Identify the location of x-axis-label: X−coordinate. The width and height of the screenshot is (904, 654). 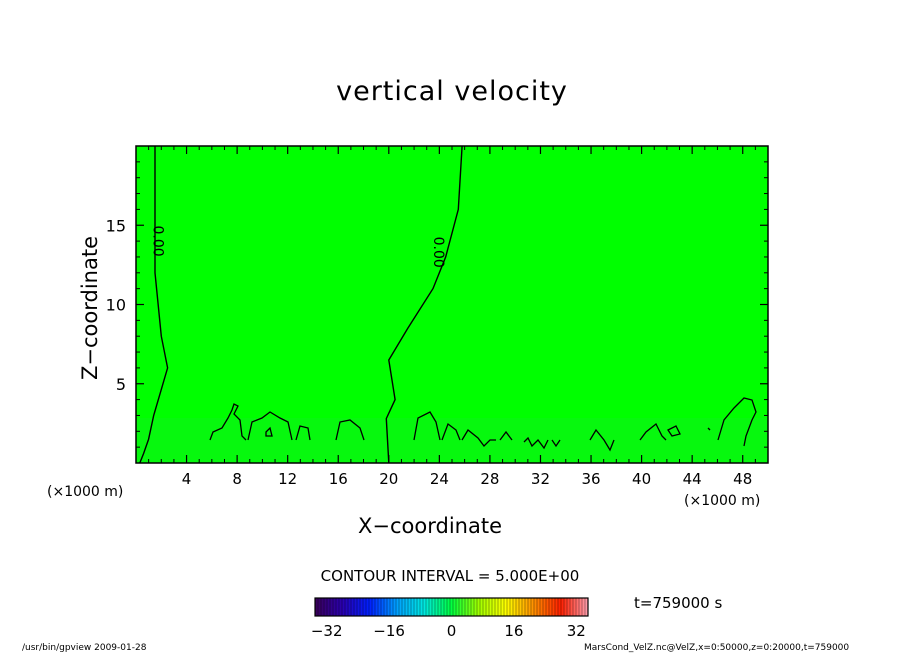
(430, 526).